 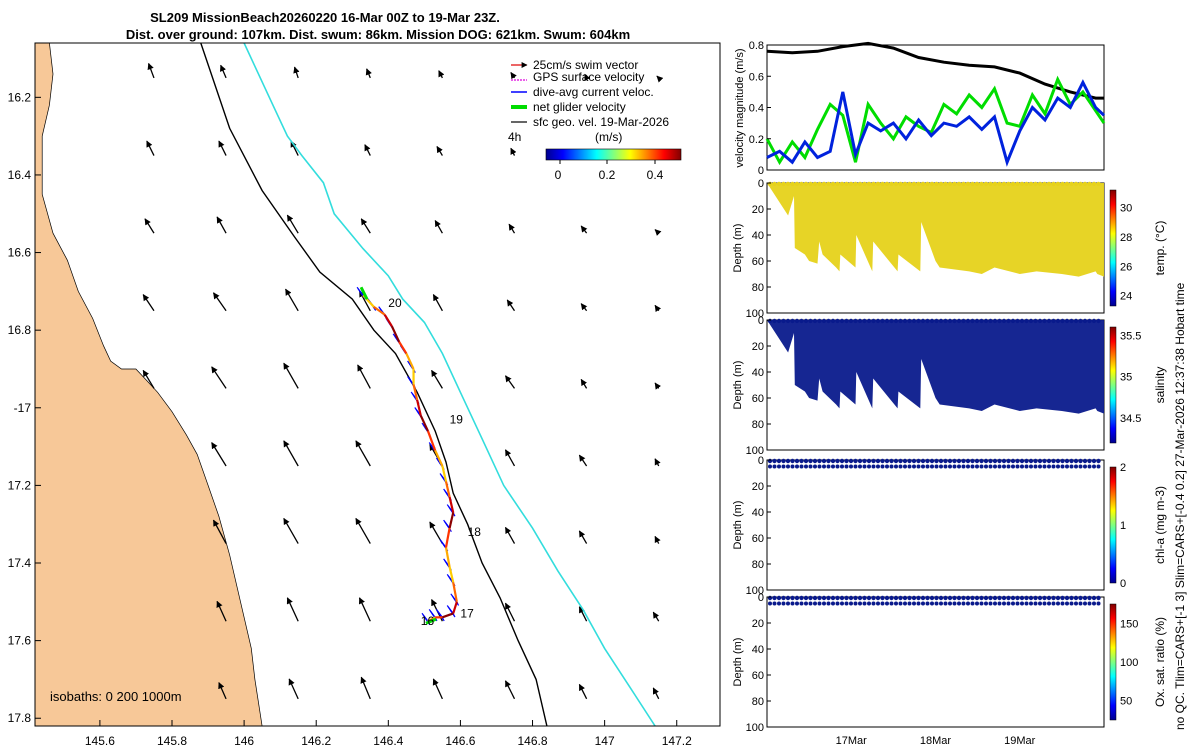 I want to click on chlorophyll-section-cbar-label: chl-a (mg m-3), so click(x=1160, y=525).